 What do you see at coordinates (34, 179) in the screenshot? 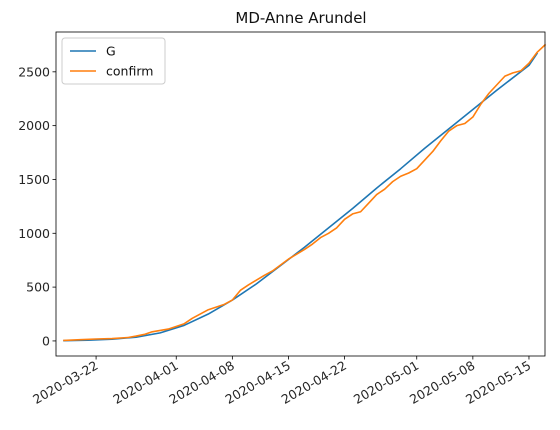
I see `y-tick-label: 1500` at bounding box center [34, 179].